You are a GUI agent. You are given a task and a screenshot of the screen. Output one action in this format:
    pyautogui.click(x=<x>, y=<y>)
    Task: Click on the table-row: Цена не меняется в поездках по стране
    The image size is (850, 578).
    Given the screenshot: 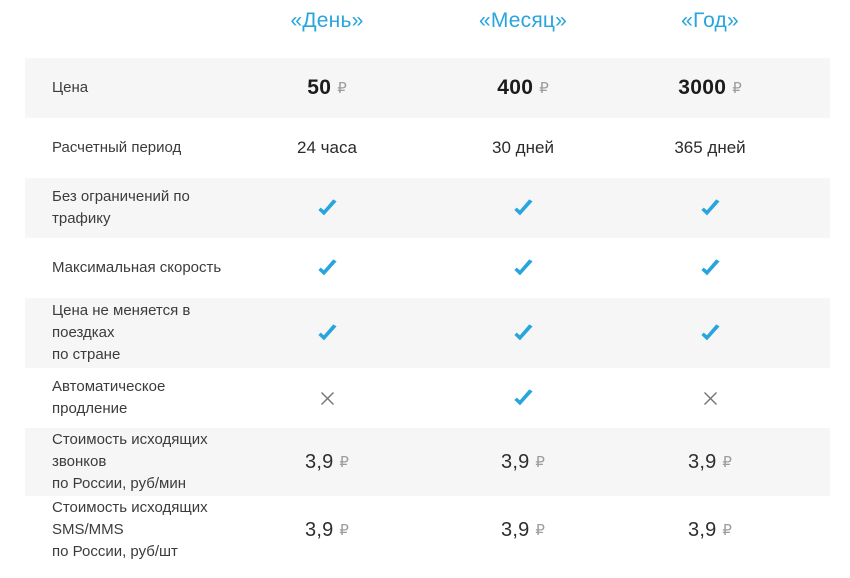 What is the action you would take?
    pyautogui.click(x=427, y=333)
    